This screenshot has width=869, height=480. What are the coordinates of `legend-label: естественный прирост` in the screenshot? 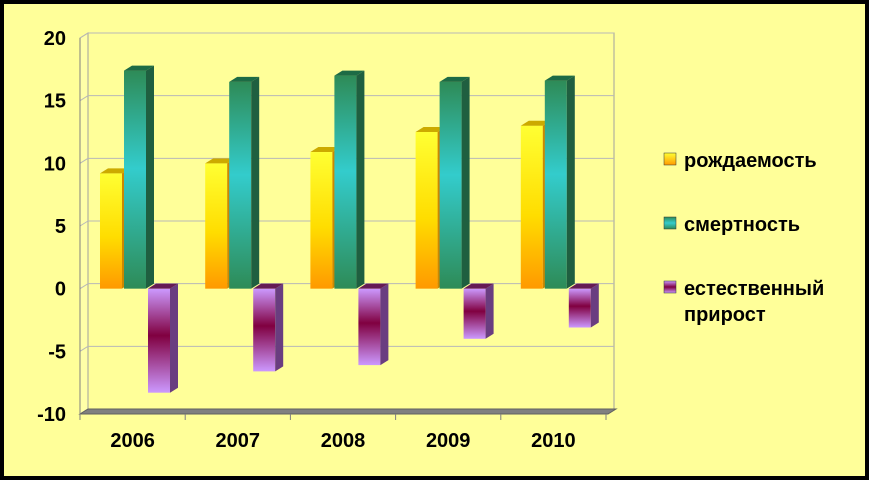 It's located at (754, 302).